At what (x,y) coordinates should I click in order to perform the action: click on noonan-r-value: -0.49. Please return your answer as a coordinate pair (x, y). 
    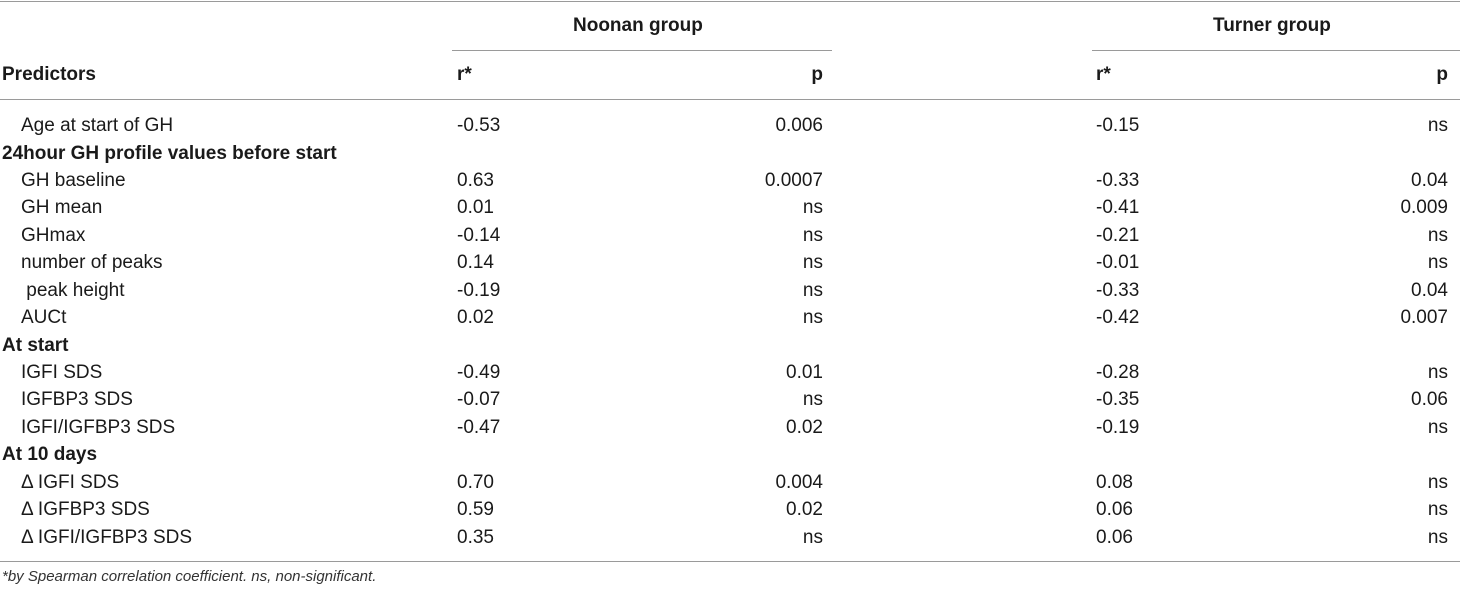
    Looking at the image, I should click on (479, 372).